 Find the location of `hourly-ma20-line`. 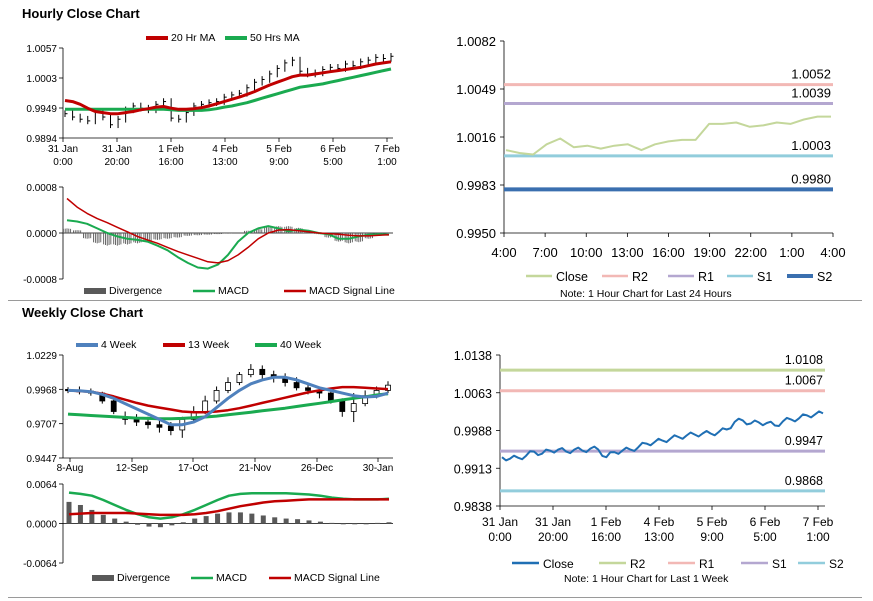

hourly-ma20-line is located at coordinates (228, 88).